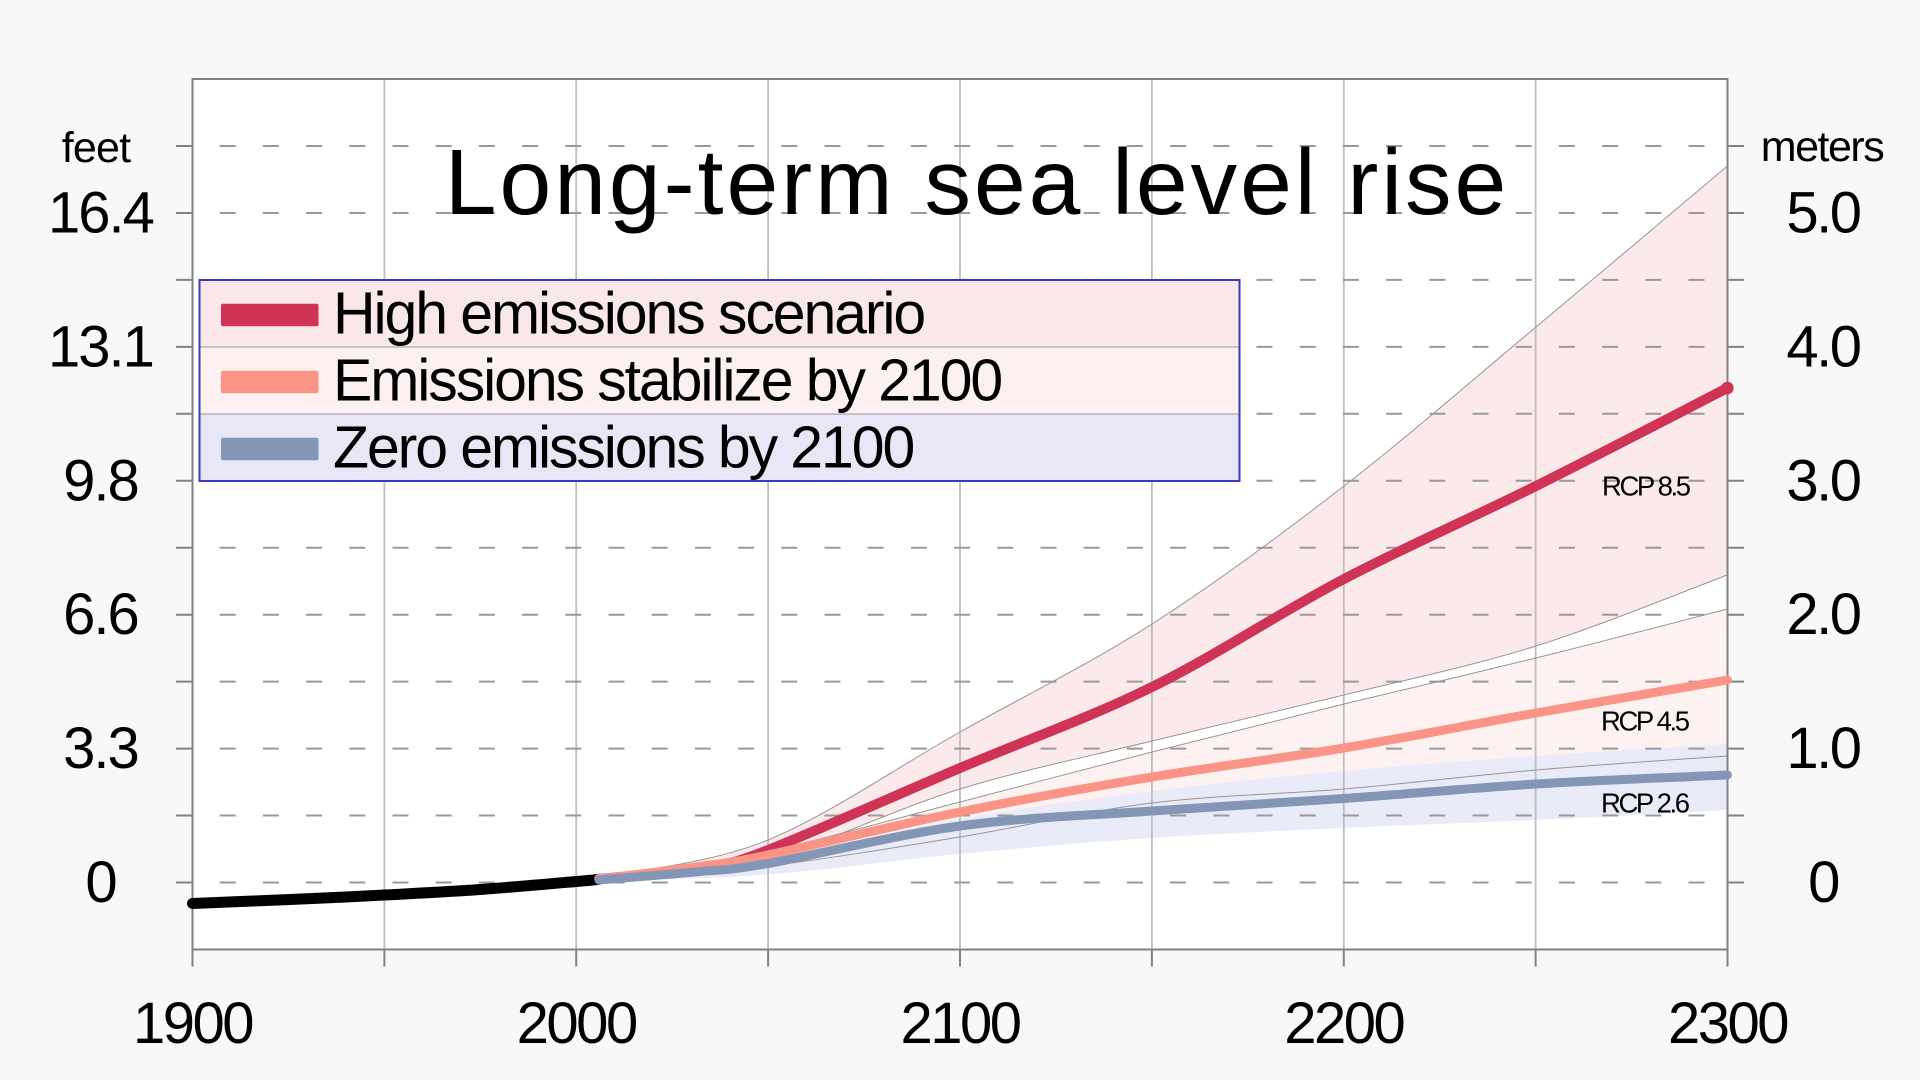 The image size is (1920, 1080). I want to click on svg-text: RCP 4.5, so click(1645, 721).